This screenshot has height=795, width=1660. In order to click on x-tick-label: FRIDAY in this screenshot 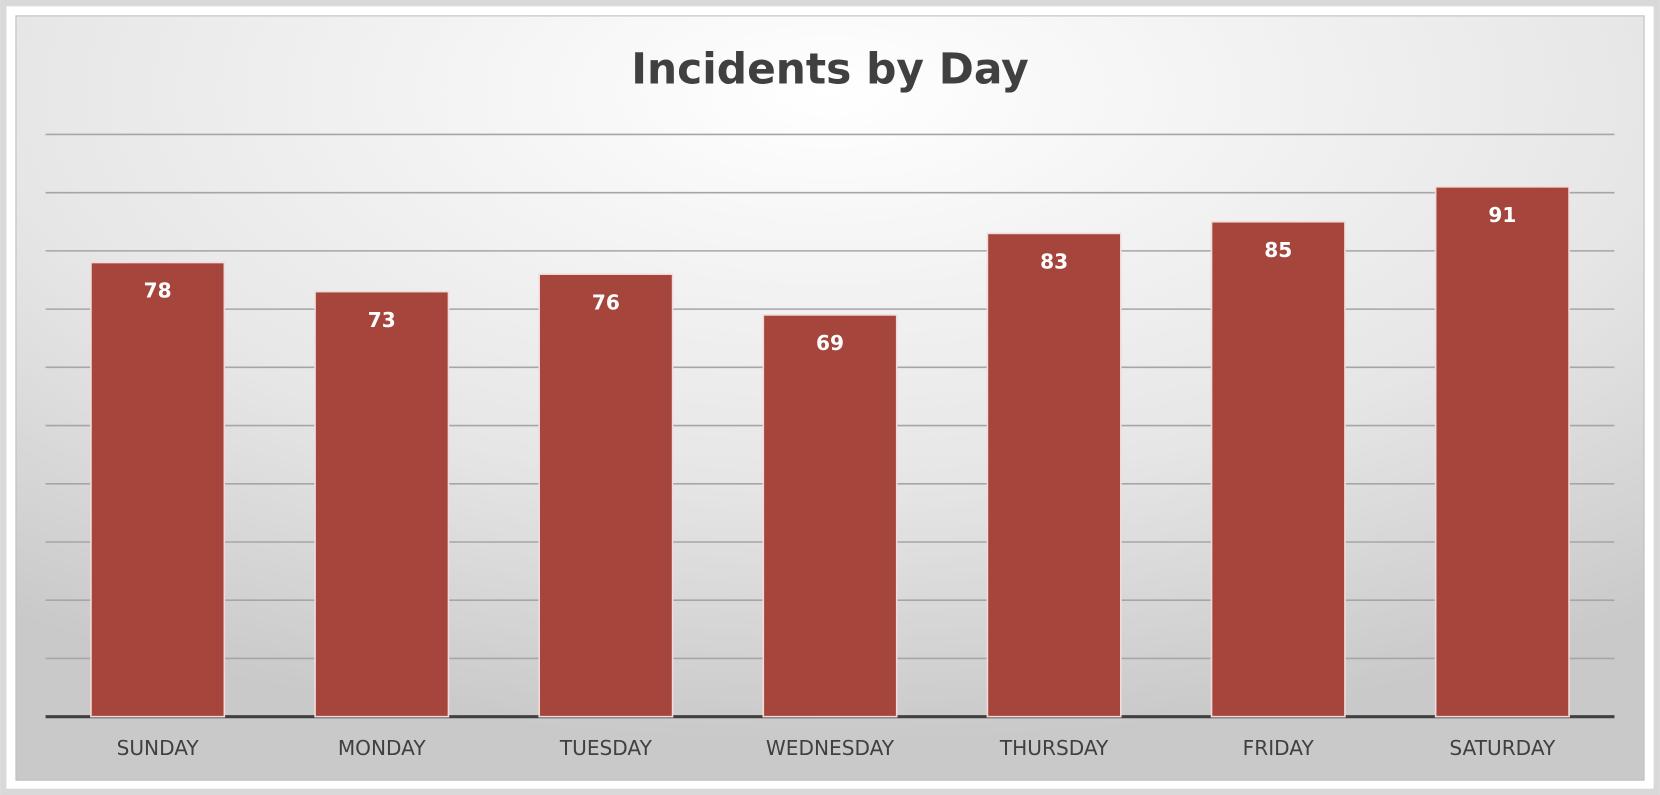, I will do `click(1279, 748)`.